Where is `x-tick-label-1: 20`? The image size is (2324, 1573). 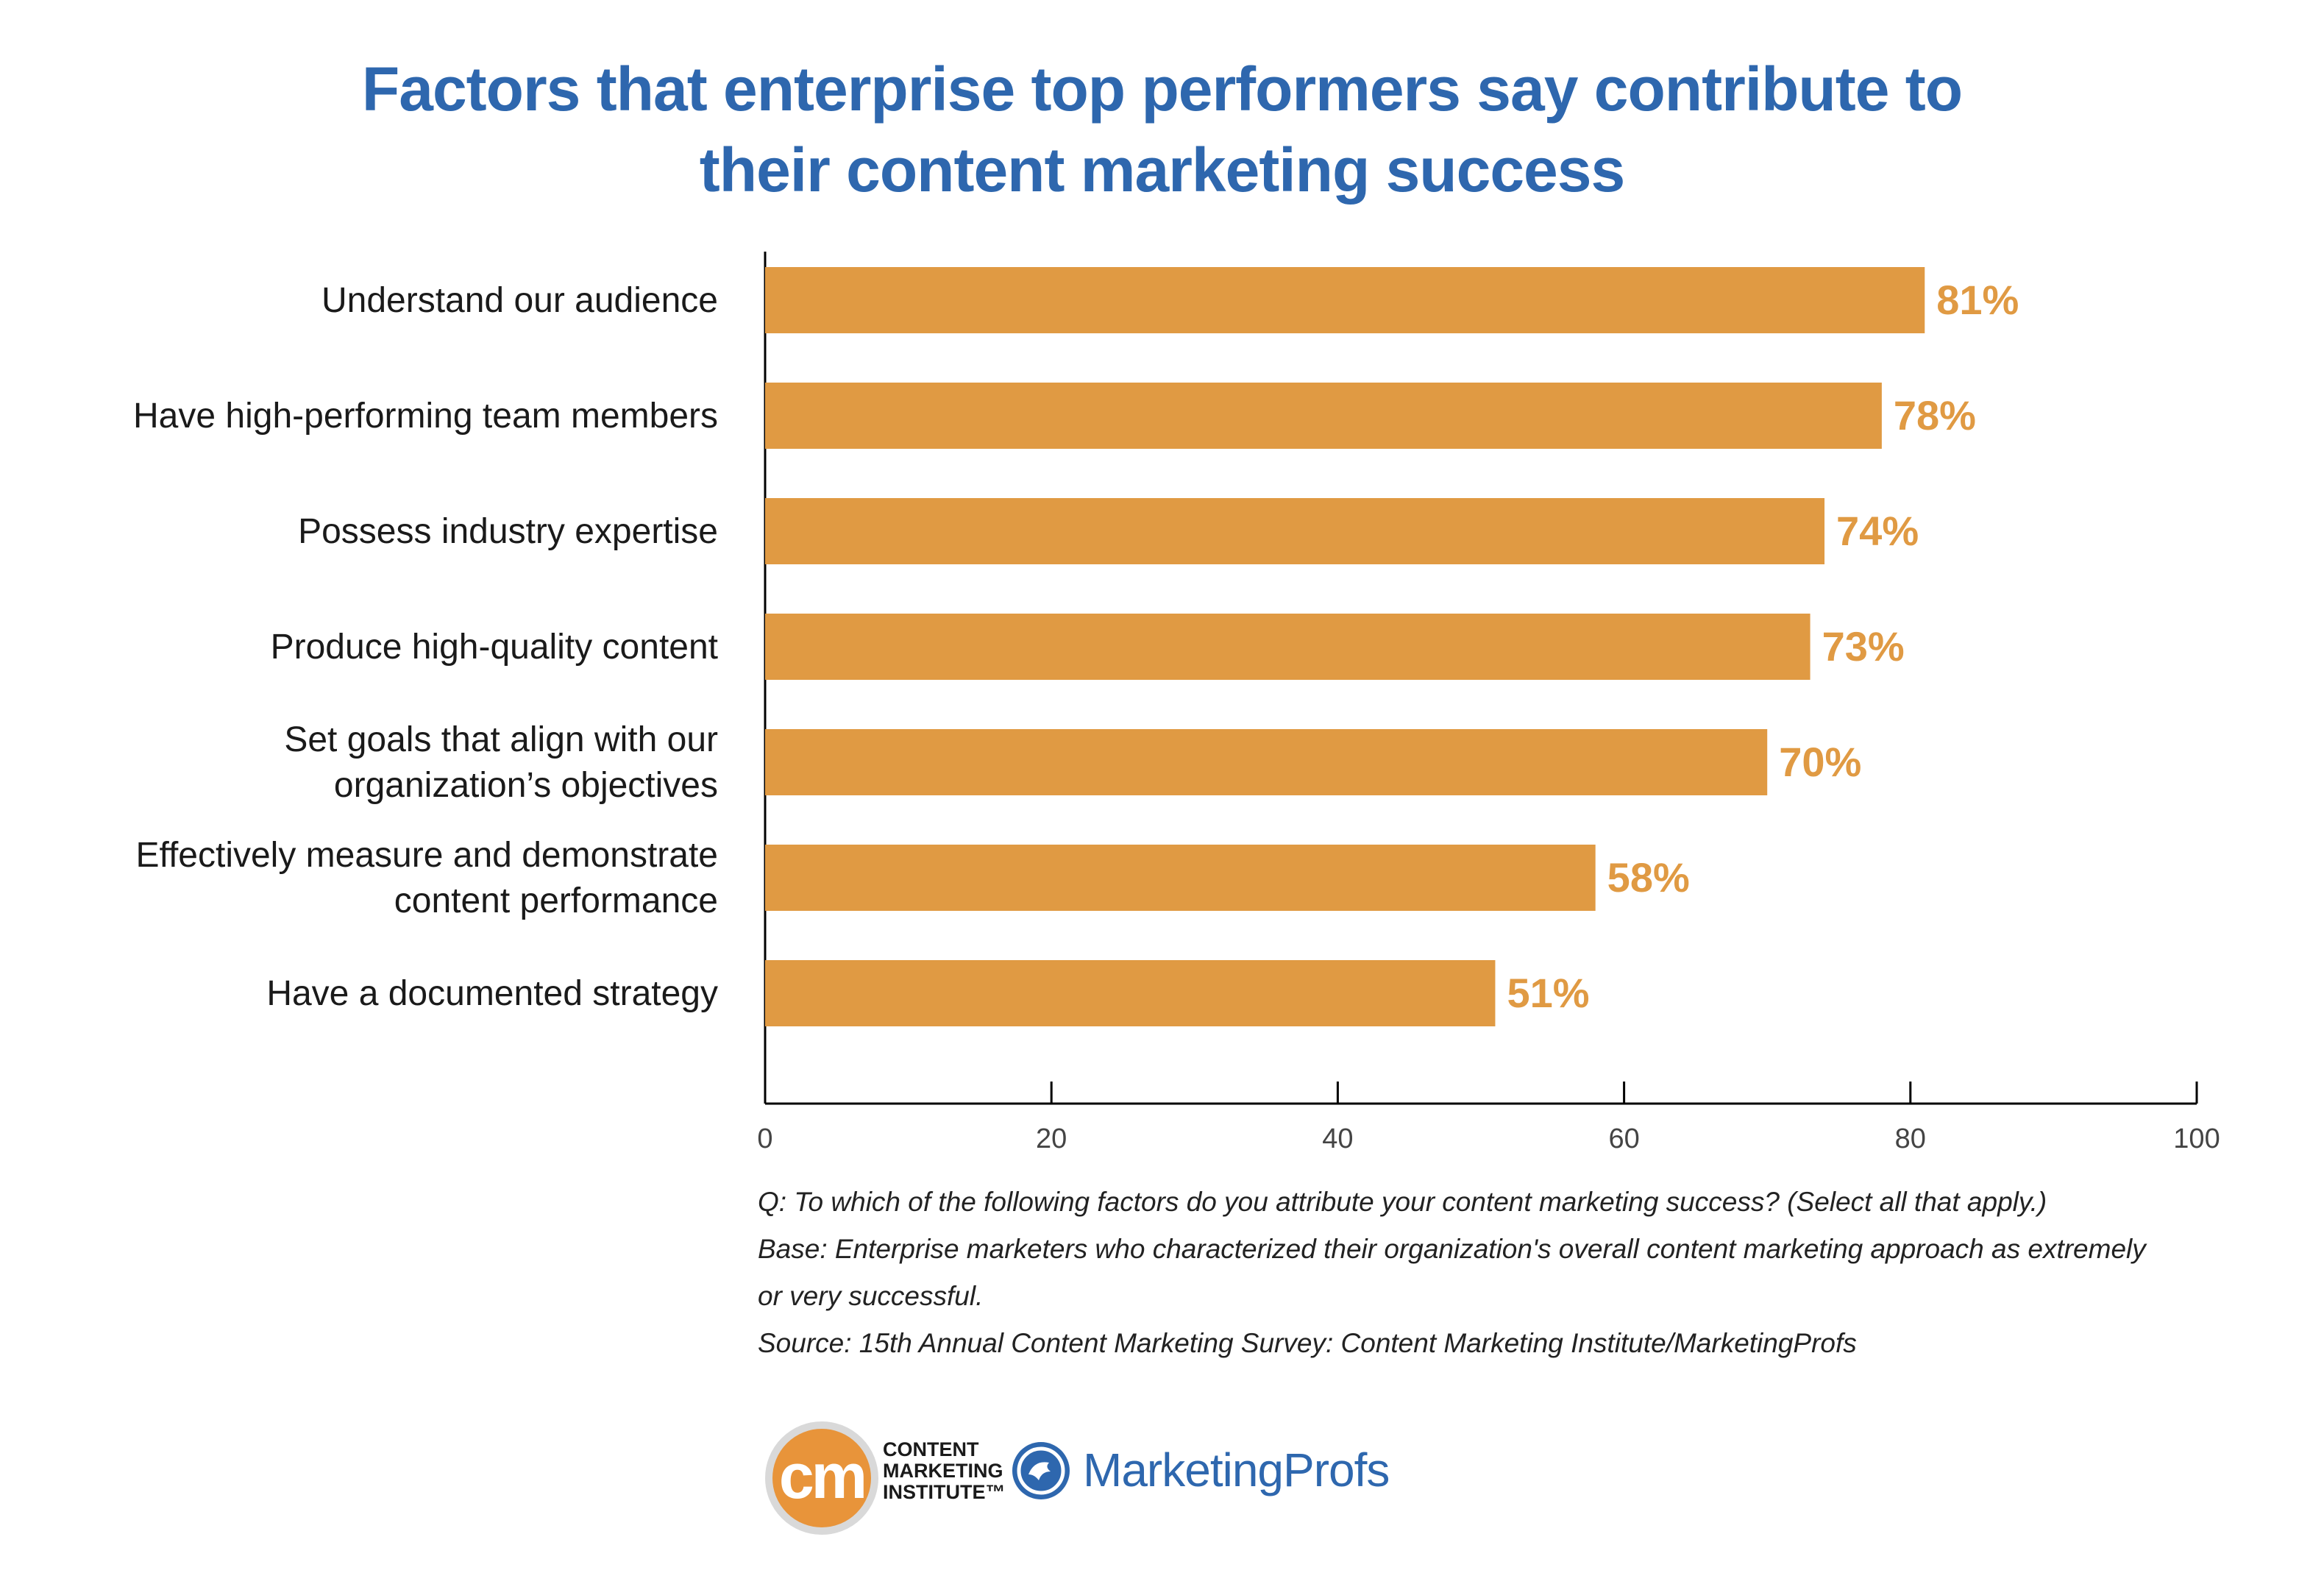 x-tick-label-1: 20 is located at coordinates (1051, 1138).